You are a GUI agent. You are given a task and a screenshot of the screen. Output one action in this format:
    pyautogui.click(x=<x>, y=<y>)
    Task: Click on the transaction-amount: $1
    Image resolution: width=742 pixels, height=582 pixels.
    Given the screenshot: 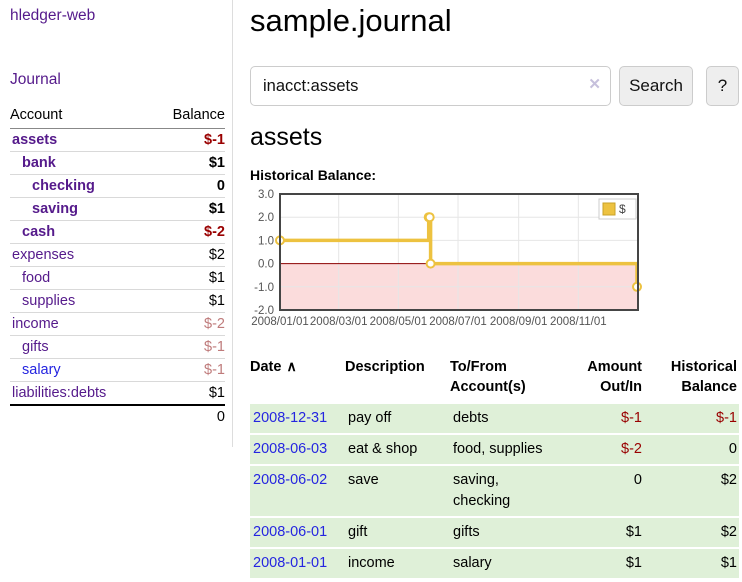 What is the action you would take?
    pyautogui.click(x=602, y=563)
    